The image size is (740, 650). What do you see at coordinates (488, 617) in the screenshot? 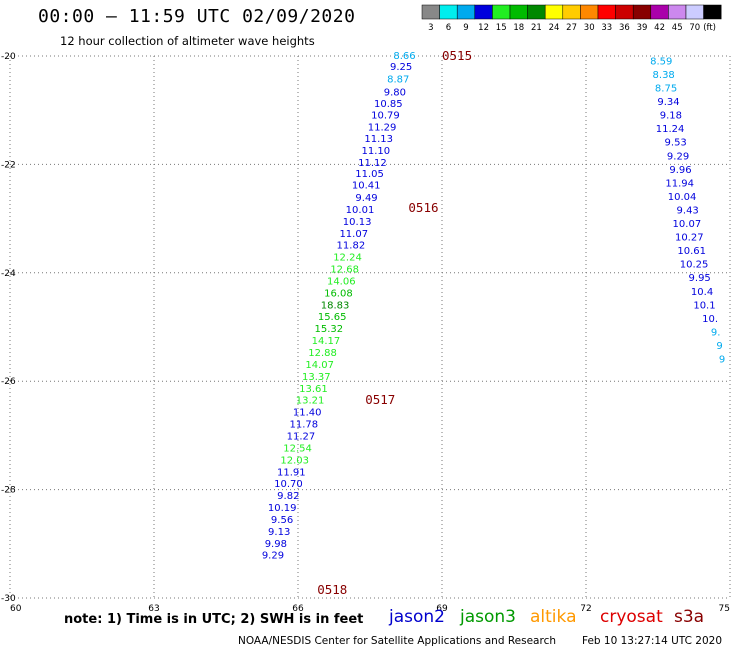
I see `satellite-label-jason3: jason3` at bounding box center [488, 617].